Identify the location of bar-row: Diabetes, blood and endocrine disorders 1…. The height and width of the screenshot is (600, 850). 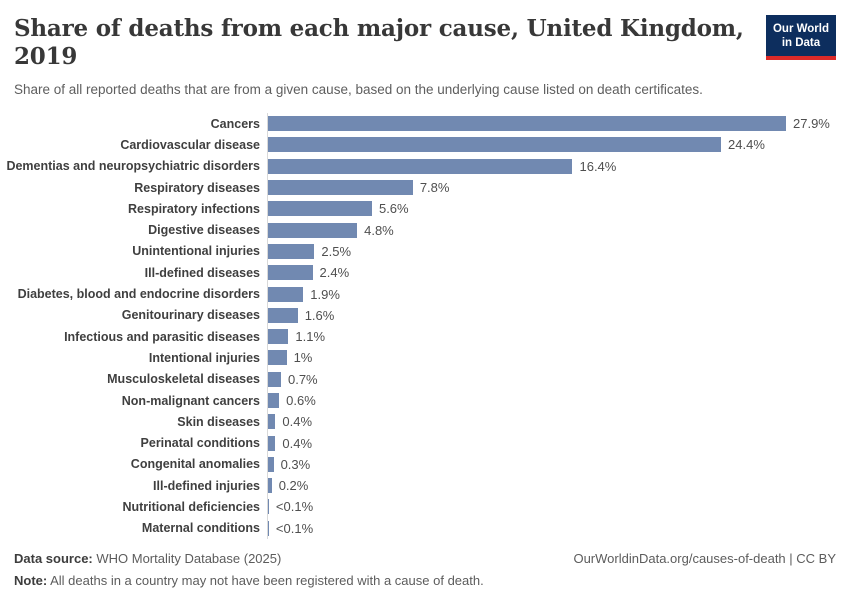
(425, 294).